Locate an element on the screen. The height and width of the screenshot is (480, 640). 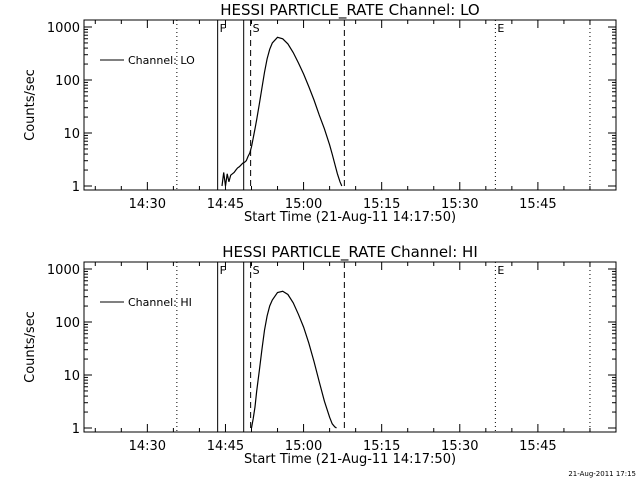
legend-label: Channel: LO is located at coordinates (161, 60).